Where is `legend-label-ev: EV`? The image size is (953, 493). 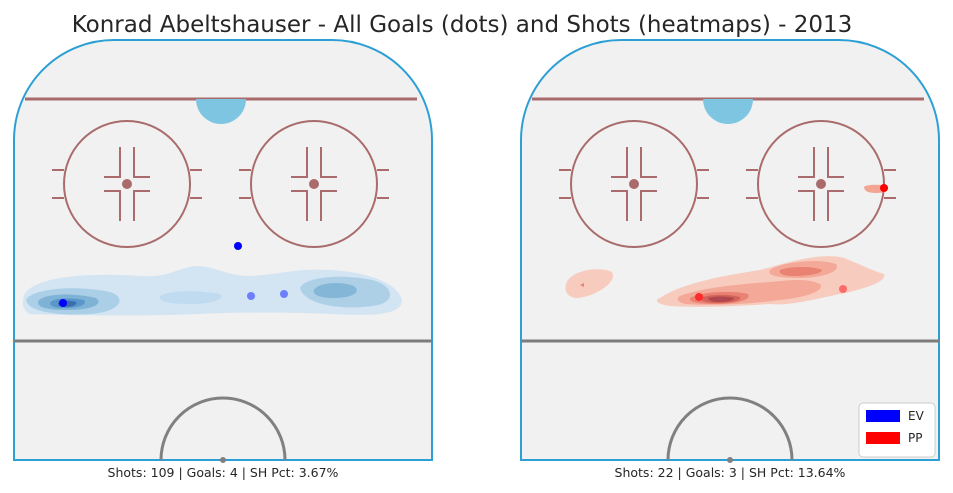
legend-label-ev: EV is located at coordinates (916, 416).